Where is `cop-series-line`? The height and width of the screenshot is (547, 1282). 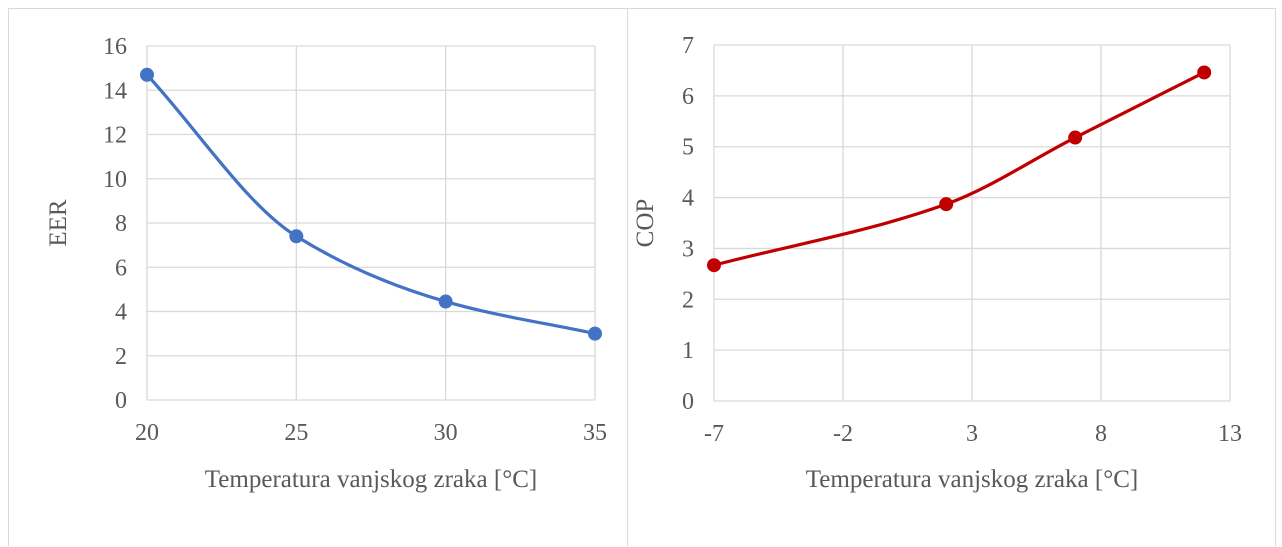
cop-series-line is located at coordinates (959, 168).